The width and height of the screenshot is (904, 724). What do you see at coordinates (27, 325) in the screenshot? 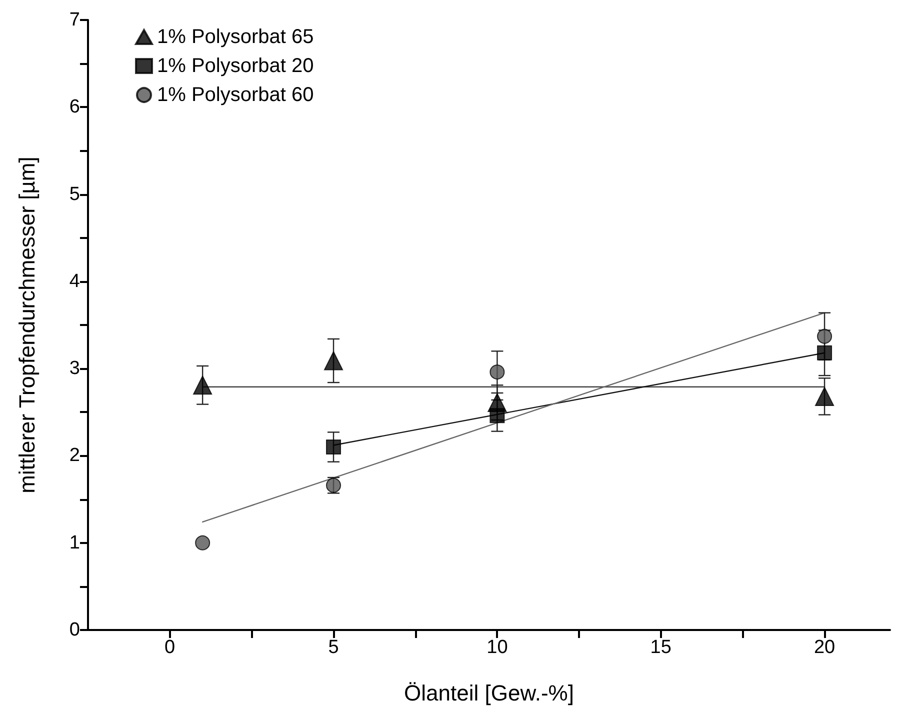
I see `y-axis-title: mittlerer Tropfendurchmesser [µm]` at bounding box center [27, 325].